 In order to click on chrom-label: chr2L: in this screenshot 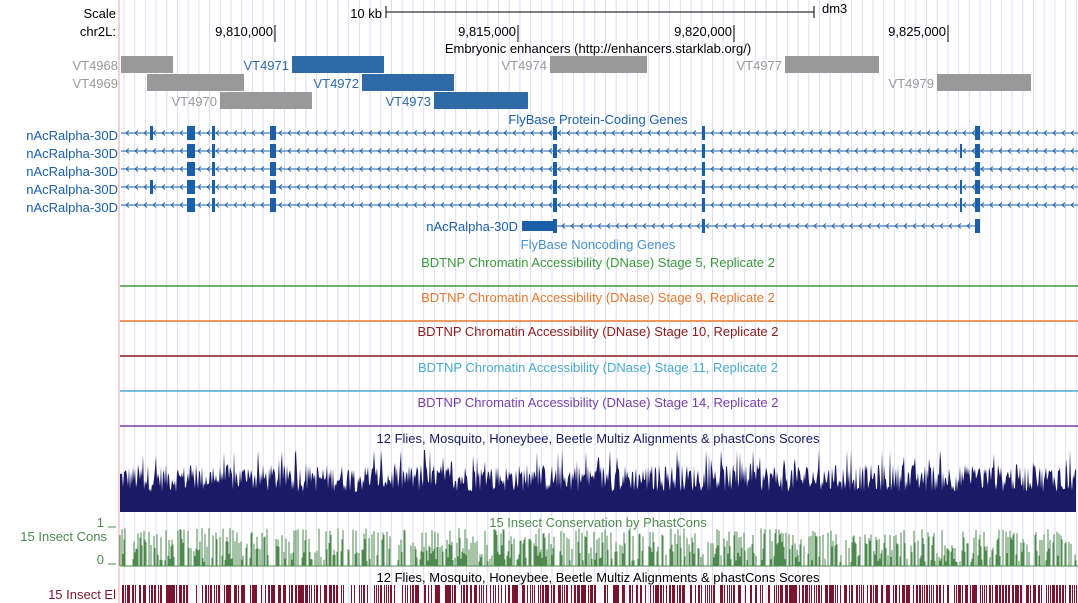, I will do `click(98, 31)`.